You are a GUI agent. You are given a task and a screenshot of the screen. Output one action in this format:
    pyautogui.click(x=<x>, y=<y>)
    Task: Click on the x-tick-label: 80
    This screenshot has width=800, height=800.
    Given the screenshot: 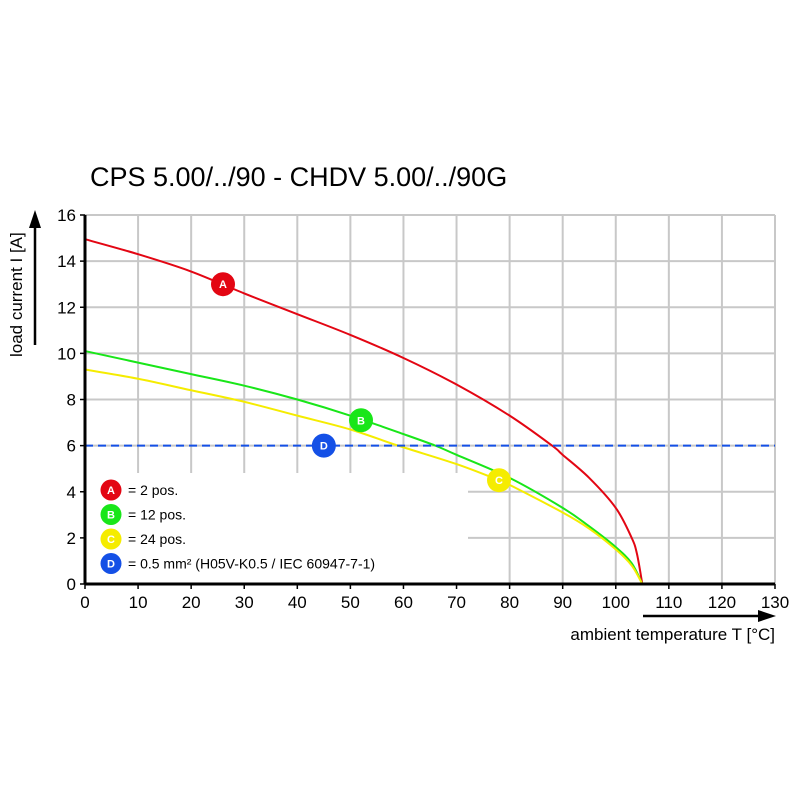 What is the action you would take?
    pyautogui.click(x=509, y=602)
    